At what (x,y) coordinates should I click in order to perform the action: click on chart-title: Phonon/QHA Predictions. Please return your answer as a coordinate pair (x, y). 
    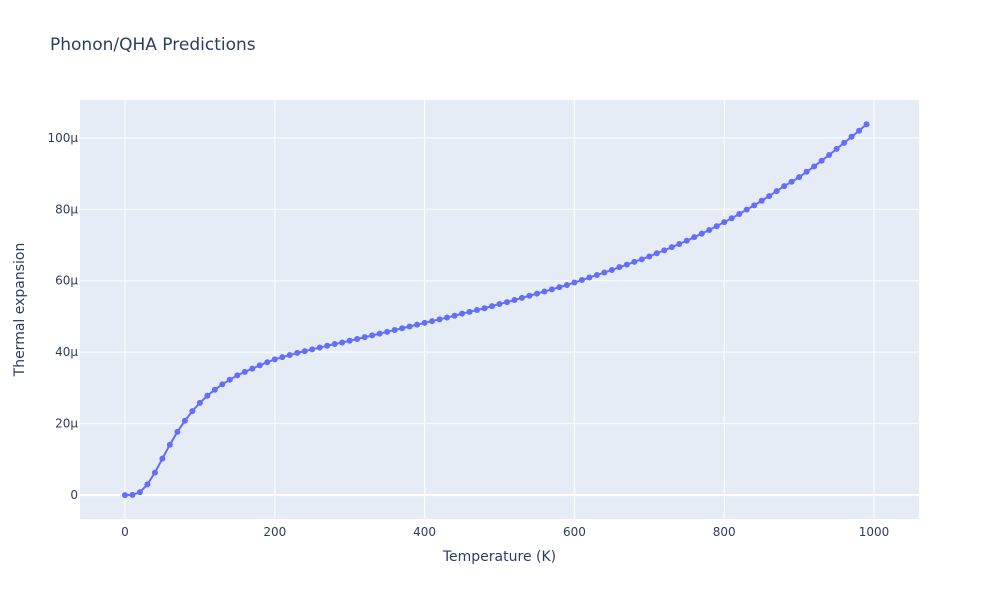
    Looking at the image, I should click on (153, 45).